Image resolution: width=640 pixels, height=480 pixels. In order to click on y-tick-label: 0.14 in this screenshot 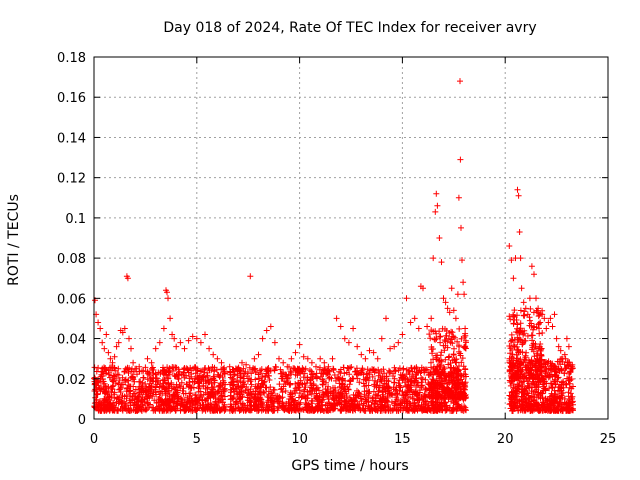, I will do `click(71, 138)`.